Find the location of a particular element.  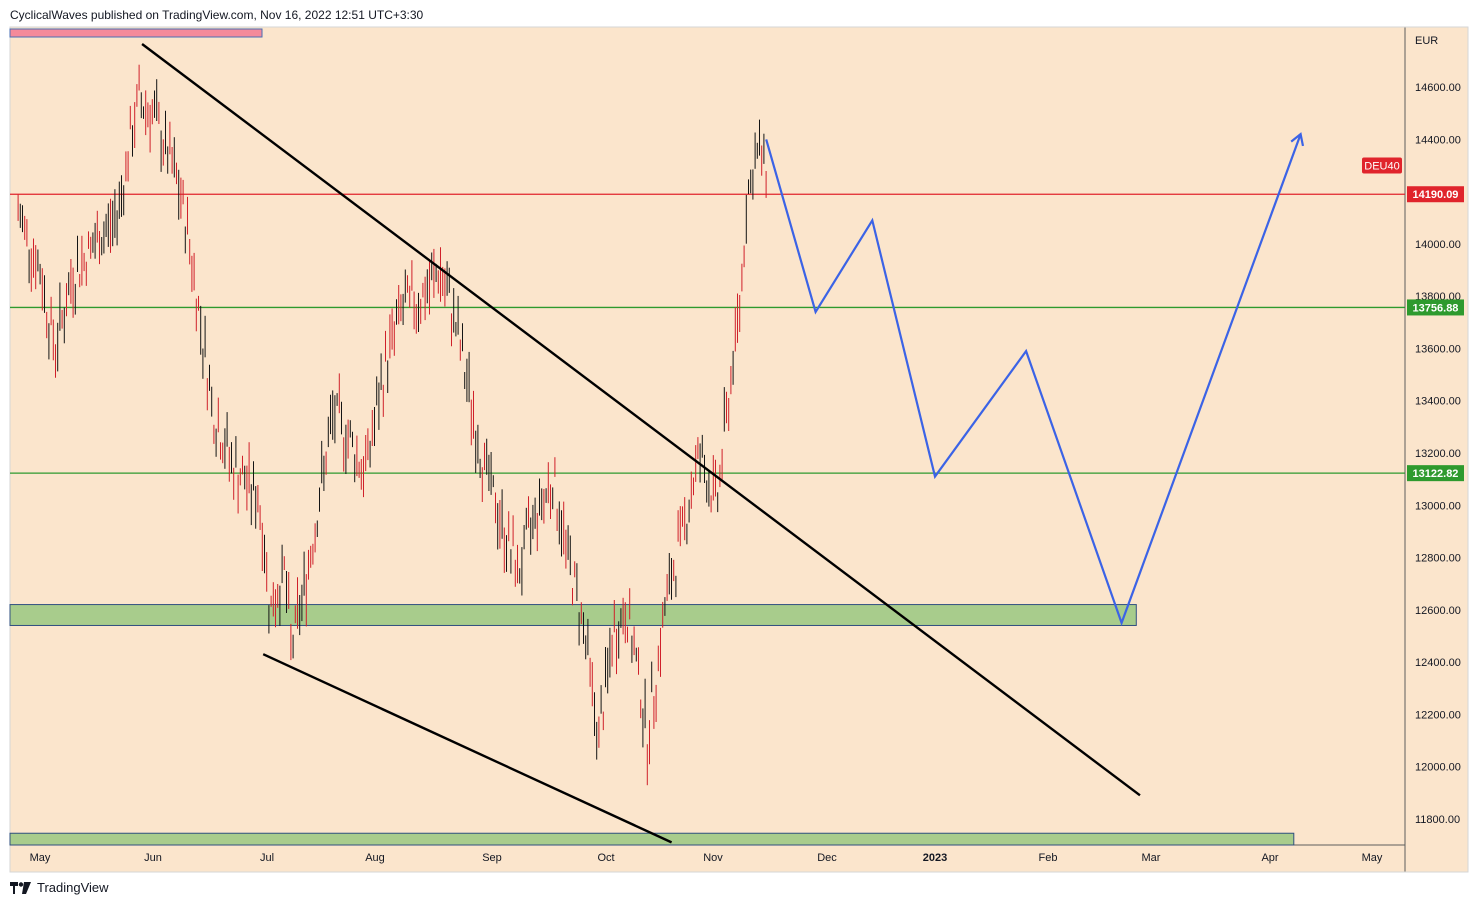

y-tick-label: 14400.00 is located at coordinates (1438, 140).